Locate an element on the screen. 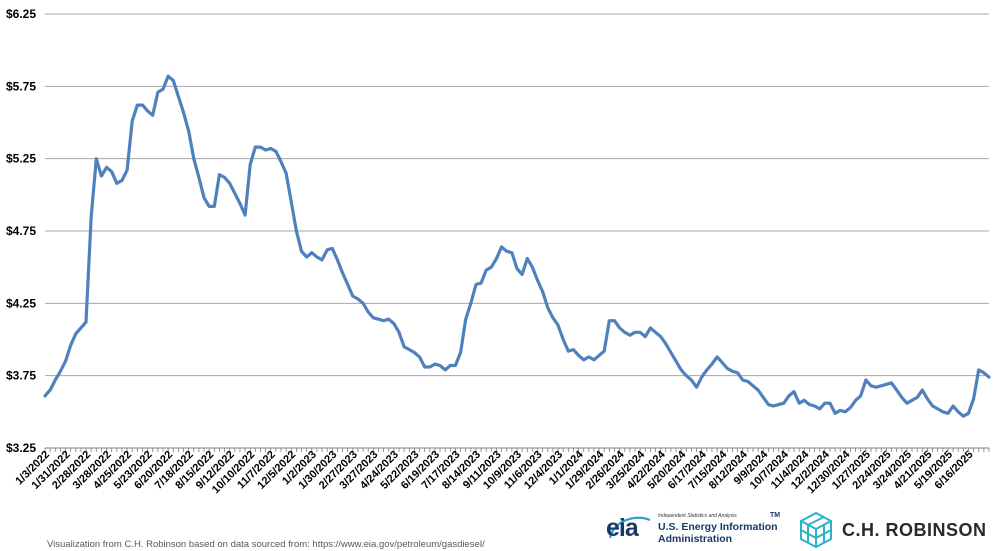  y-tick-label: $5.25 is located at coordinates (21, 159).